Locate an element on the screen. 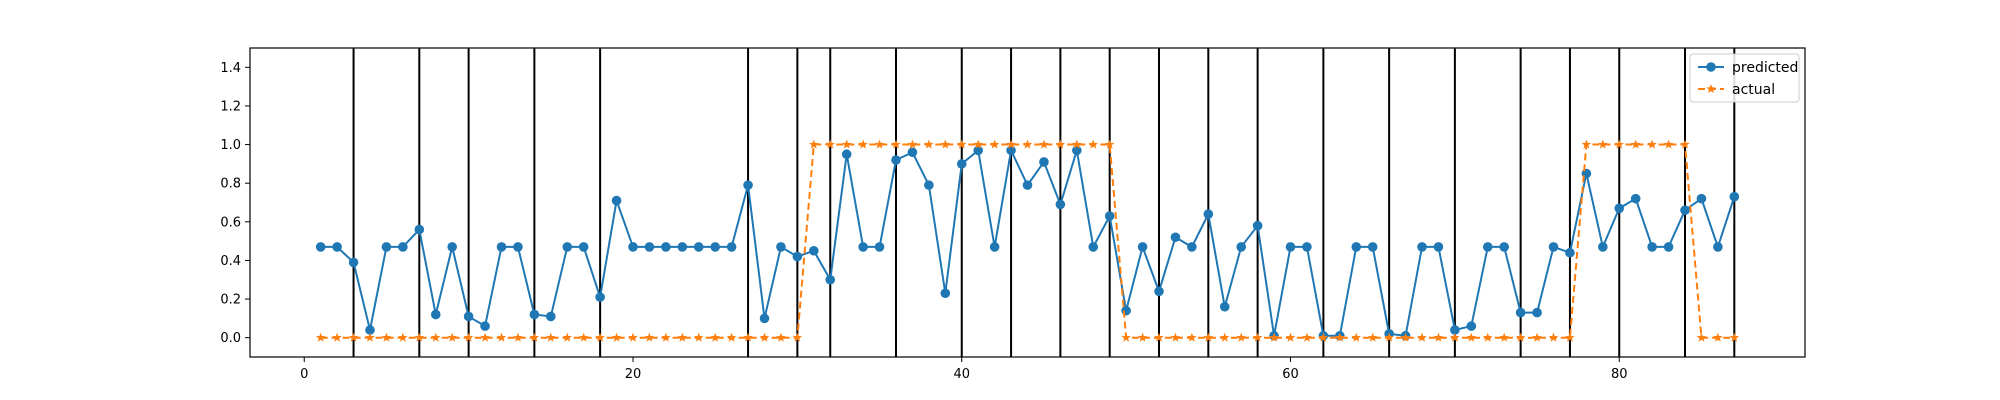 This screenshot has height=400, width=2000. x-tick-label: 0 is located at coordinates (304, 374).